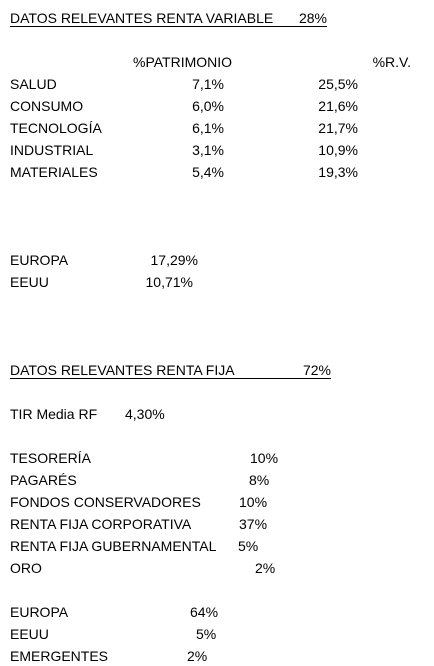 The height and width of the screenshot is (666, 434). I want to click on row-label: MATERIALES, so click(54, 172).